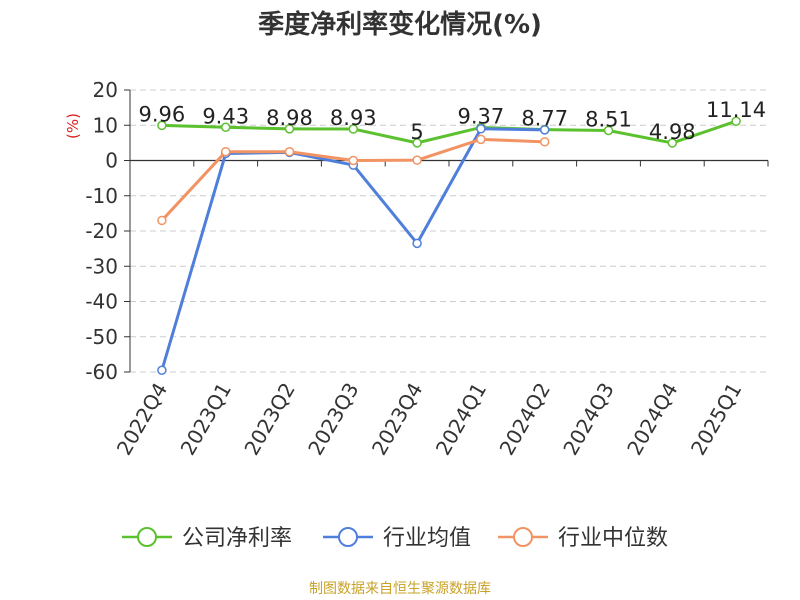 The image size is (800, 600). I want to click on data-label-layer: 9.96 9.43 8.98 8.93 5 9.37 8.77 8.51 4.98 11.14, so click(453, 121).